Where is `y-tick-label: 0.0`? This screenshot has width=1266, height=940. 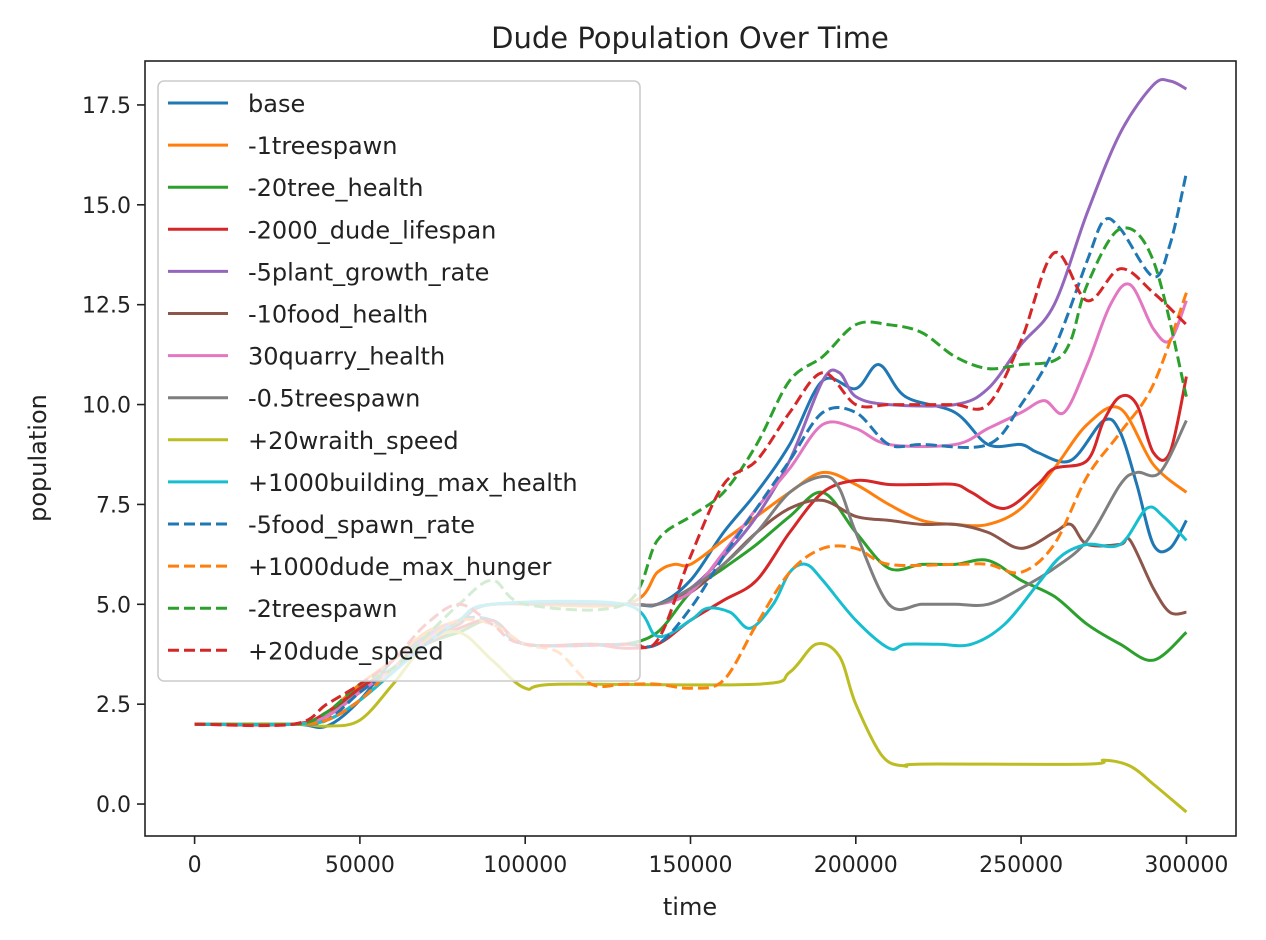
y-tick-label: 0.0 is located at coordinates (113, 805).